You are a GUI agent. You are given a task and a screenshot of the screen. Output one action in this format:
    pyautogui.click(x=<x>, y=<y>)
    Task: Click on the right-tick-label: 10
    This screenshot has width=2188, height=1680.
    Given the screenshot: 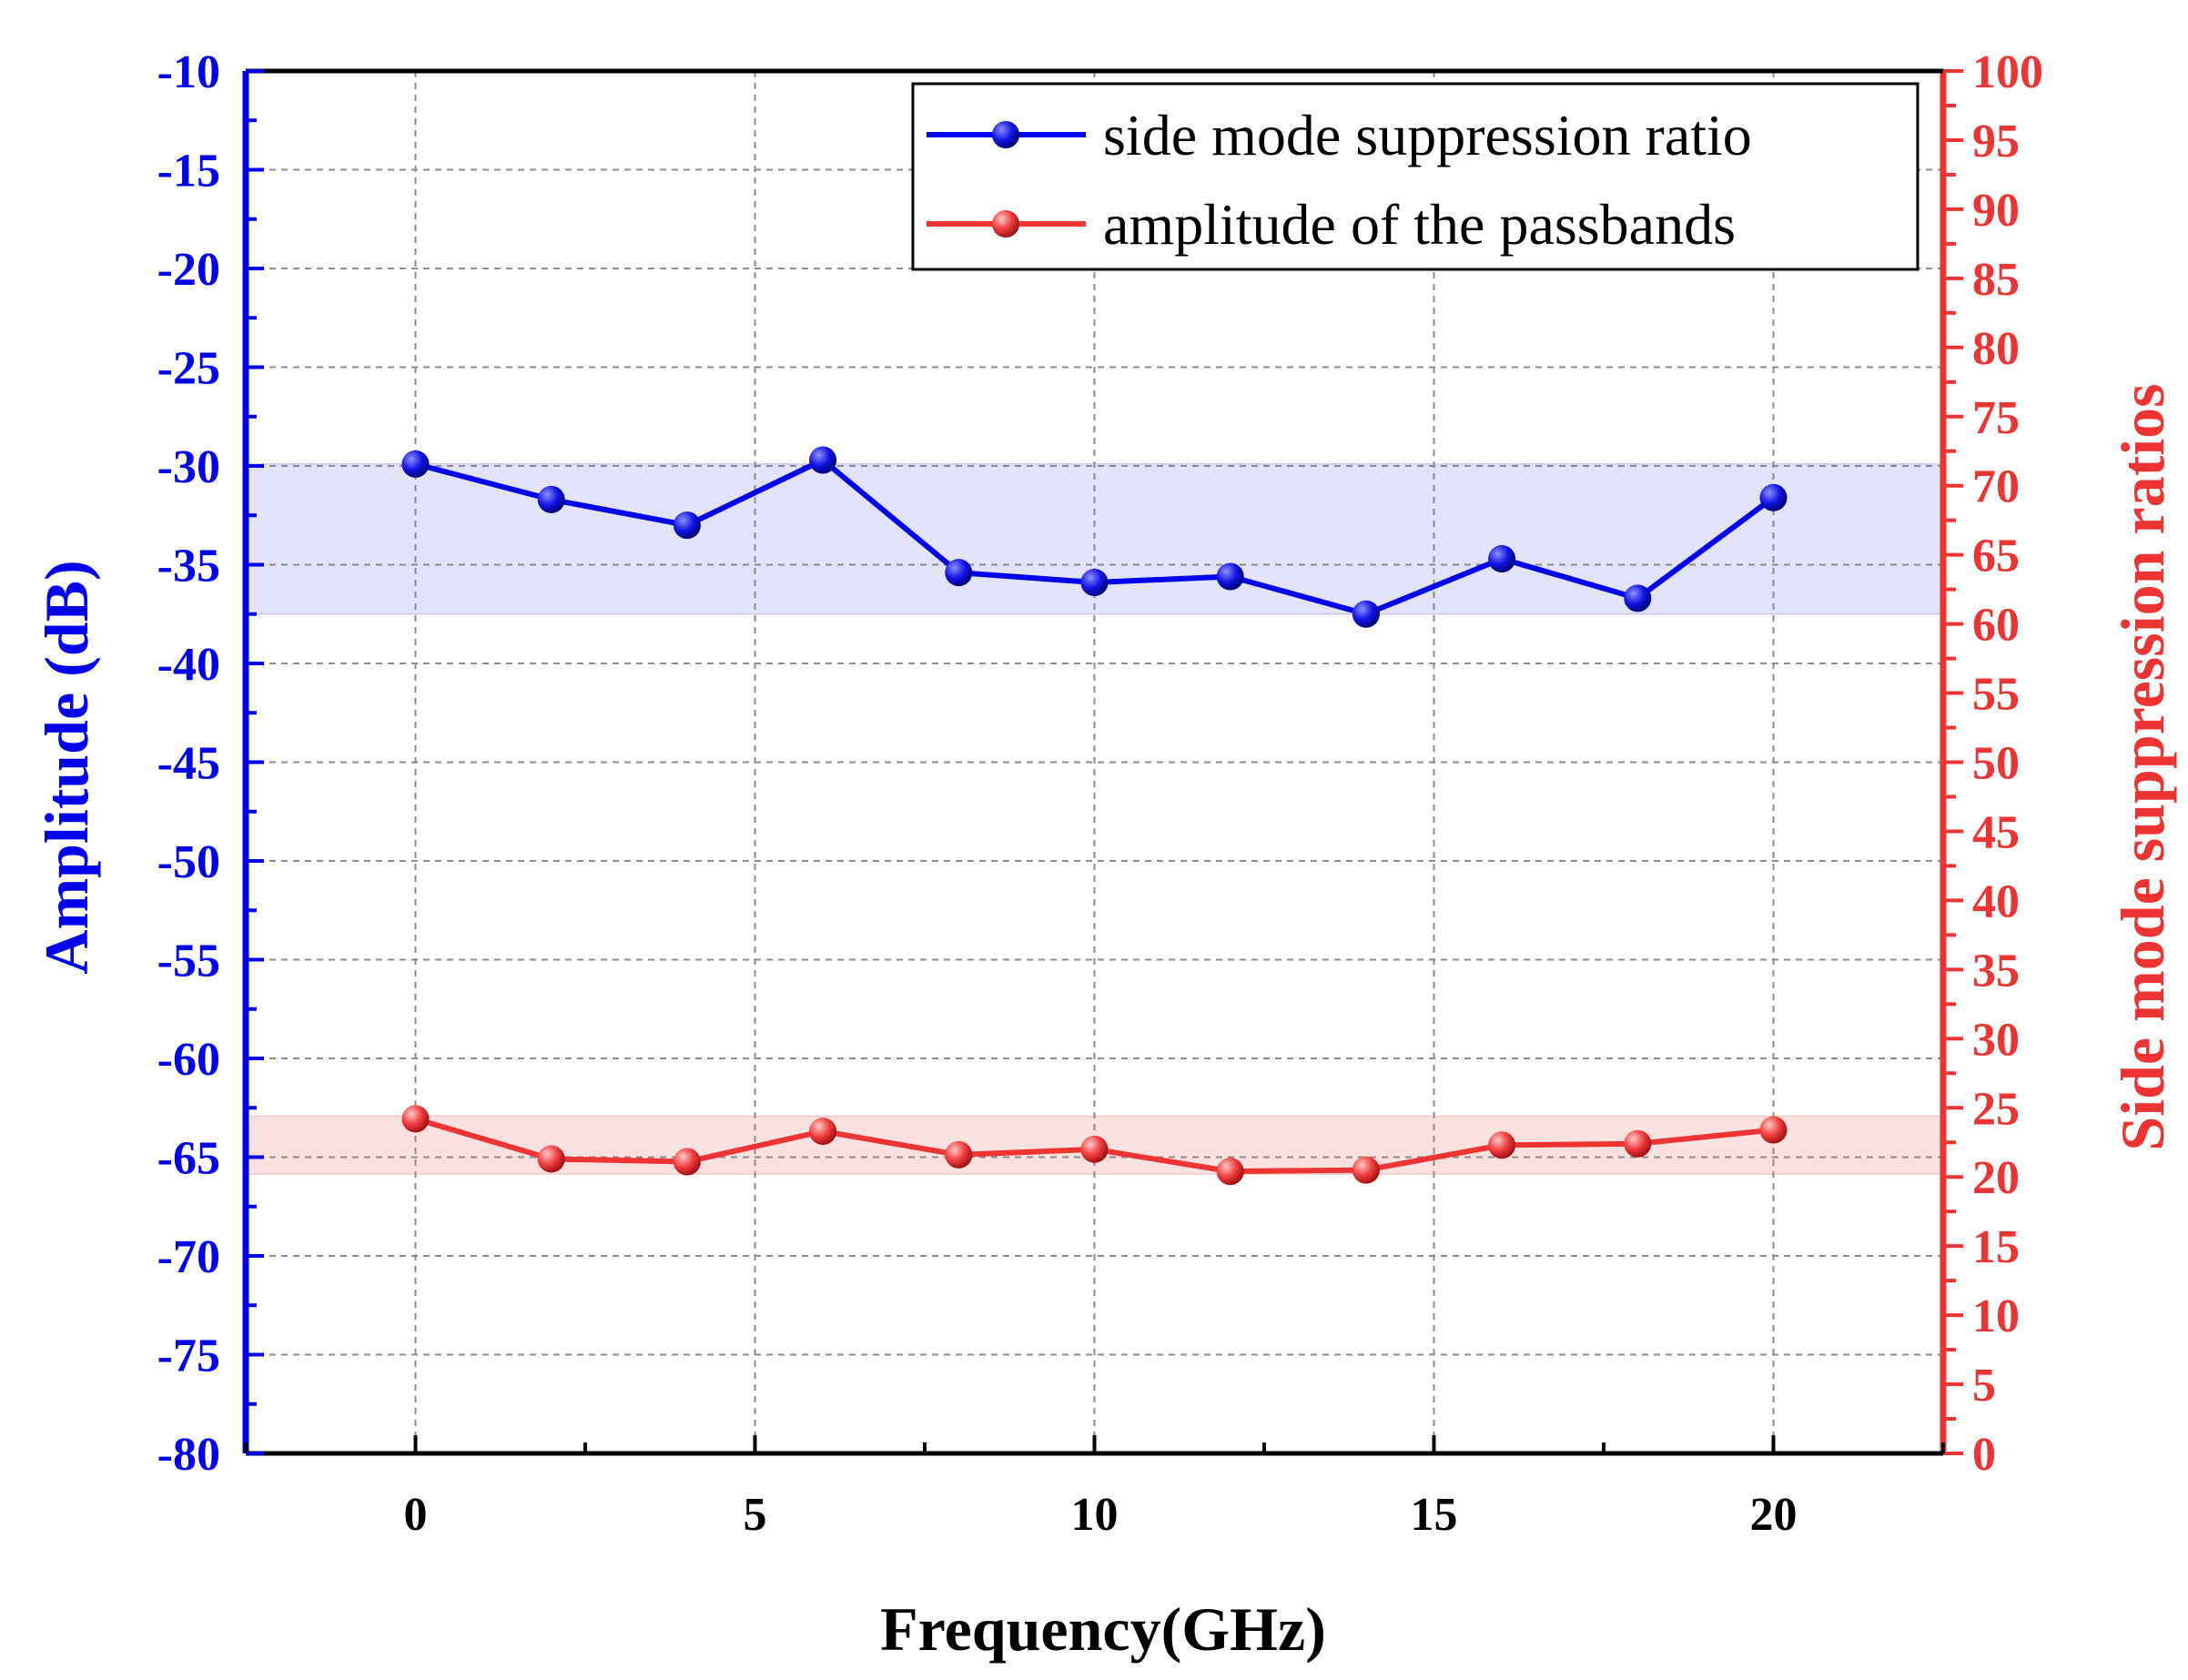 What is the action you would take?
    pyautogui.click(x=1996, y=1316)
    